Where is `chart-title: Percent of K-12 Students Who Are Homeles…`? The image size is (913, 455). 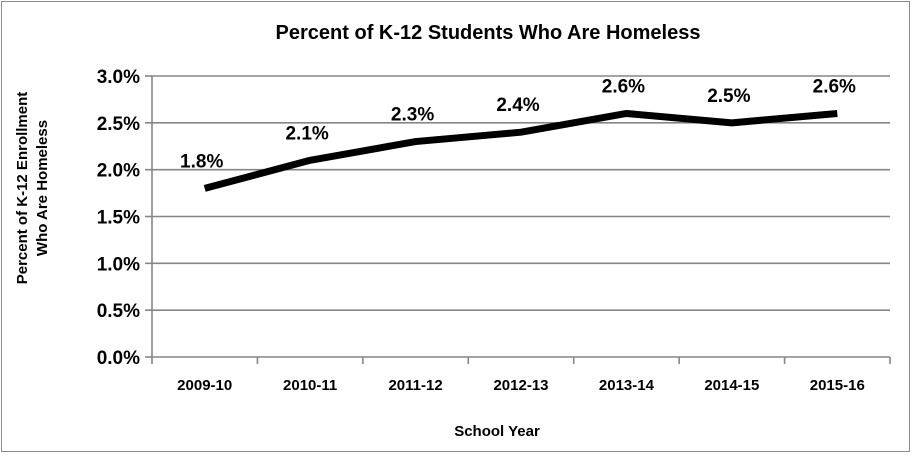 chart-title: Percent of K-12 Students Who Are Homeles… is located at coordinates (488, 33).